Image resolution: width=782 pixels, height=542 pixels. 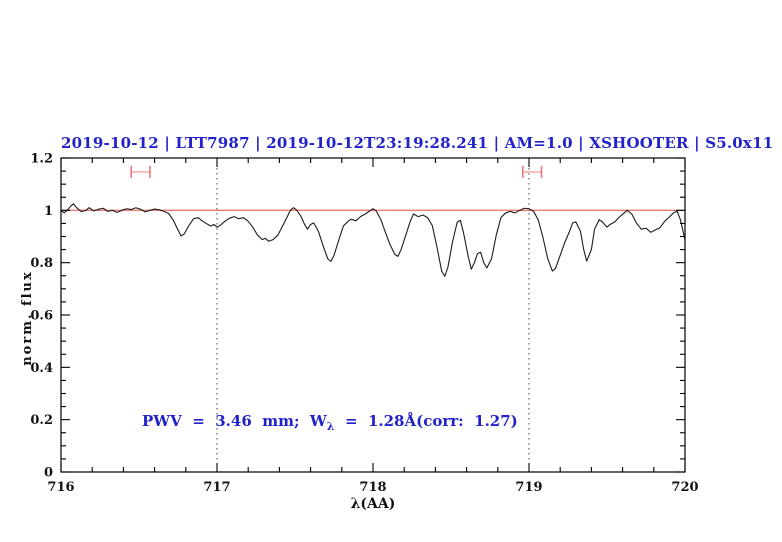 I want to click on y-tick-label-0.2: 0.2, so click(x=41, y=420).